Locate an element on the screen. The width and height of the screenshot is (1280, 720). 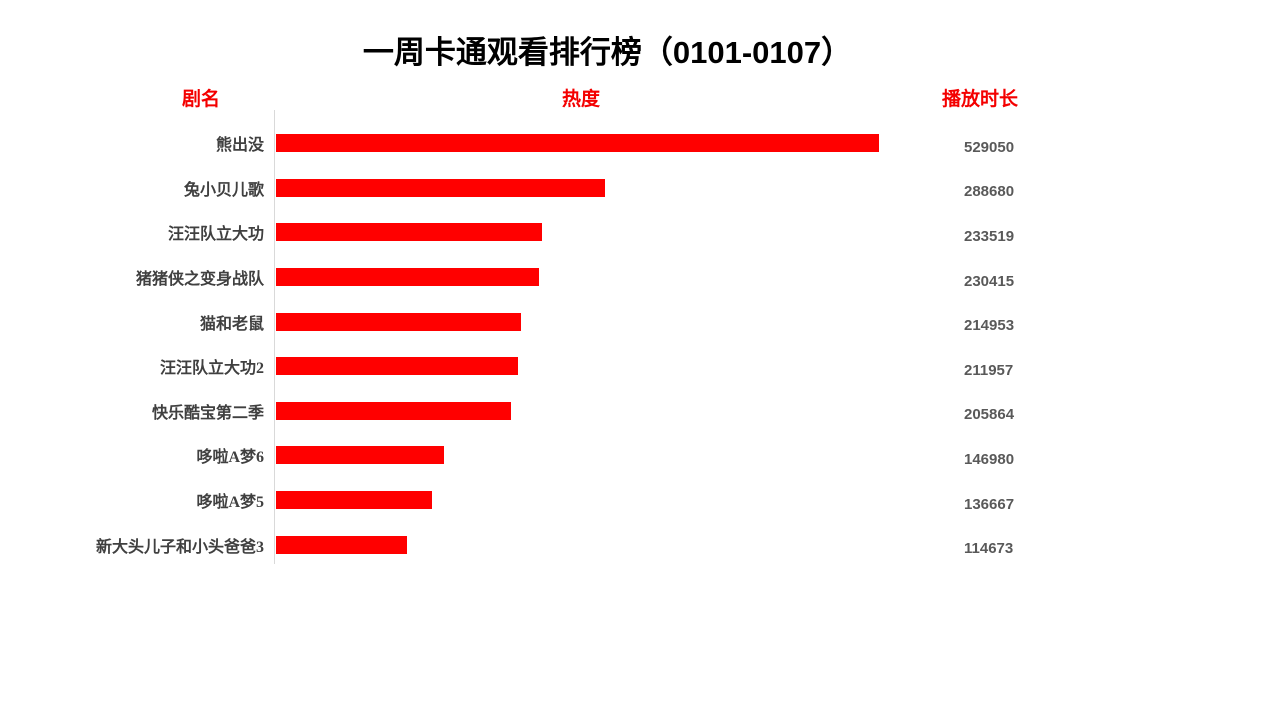
show-name-label: 兔小贝儿歌 is located at coordinates (223, 190).